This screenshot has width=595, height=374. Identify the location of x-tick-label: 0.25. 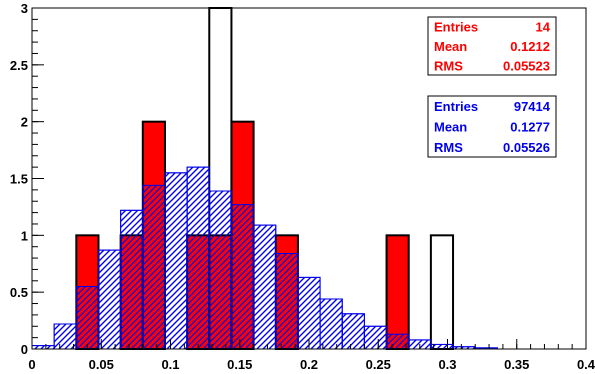
(378, 364).